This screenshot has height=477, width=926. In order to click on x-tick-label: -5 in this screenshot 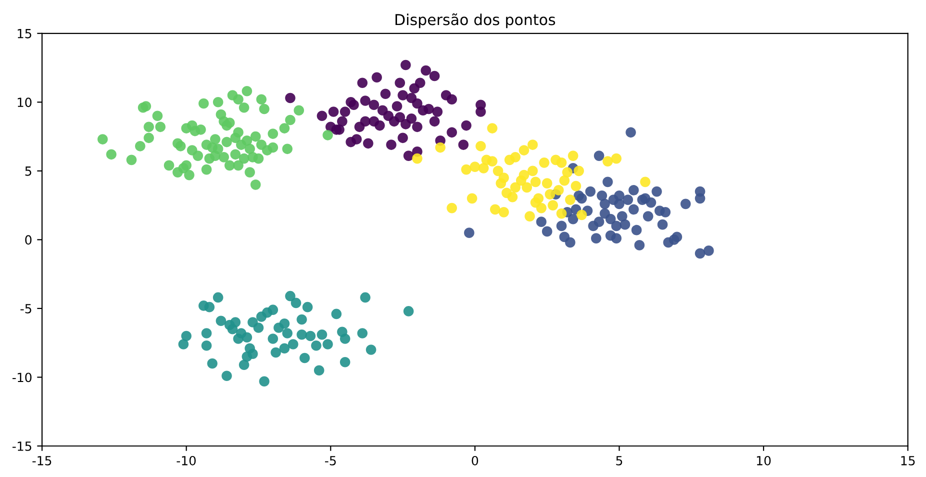, I will do `click(330, 461)`.